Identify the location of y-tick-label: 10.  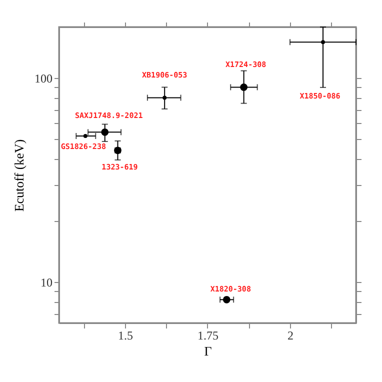
(46, 283).